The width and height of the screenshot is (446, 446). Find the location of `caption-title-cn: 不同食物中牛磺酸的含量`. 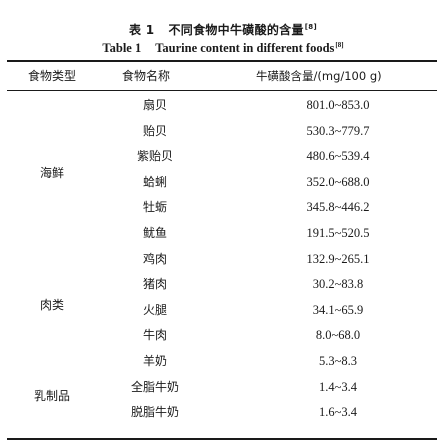

caption-title-cn: 不同食物中牛磺酸的含量 is located at coordinates (236, 30).